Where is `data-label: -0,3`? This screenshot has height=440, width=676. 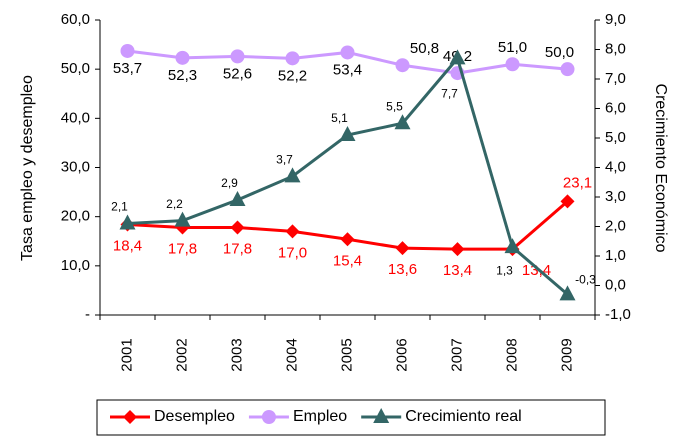
data-label: -0,3 is located at coordinates (585, 280).